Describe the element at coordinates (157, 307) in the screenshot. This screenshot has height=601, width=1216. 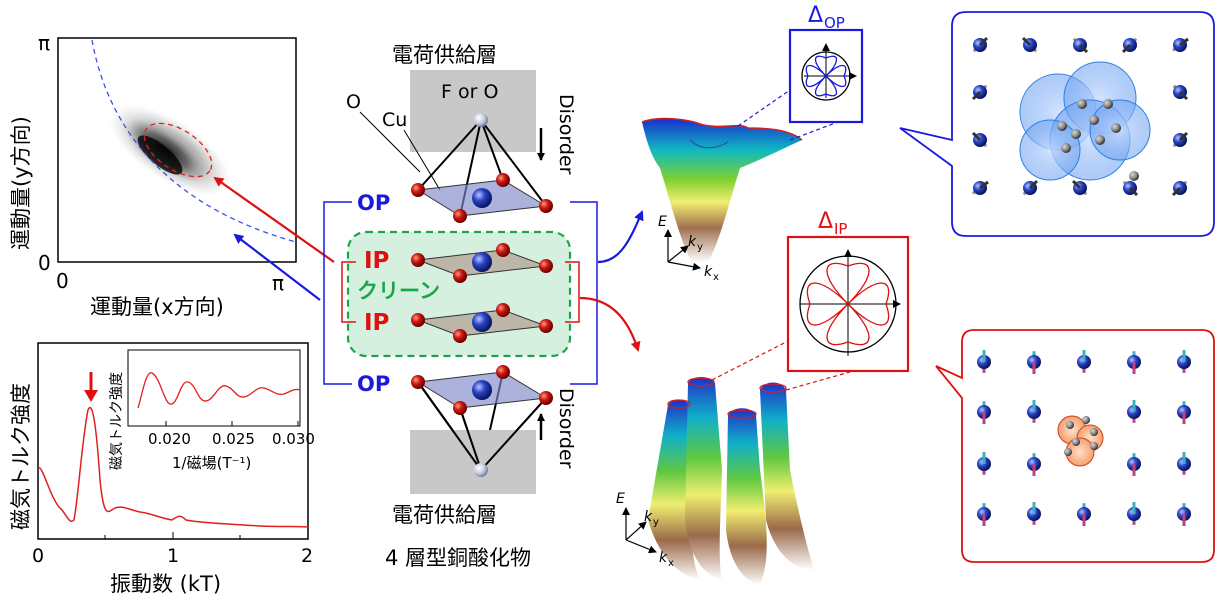
I see `arpes-x-label: 運動量(x方向)` at that location.